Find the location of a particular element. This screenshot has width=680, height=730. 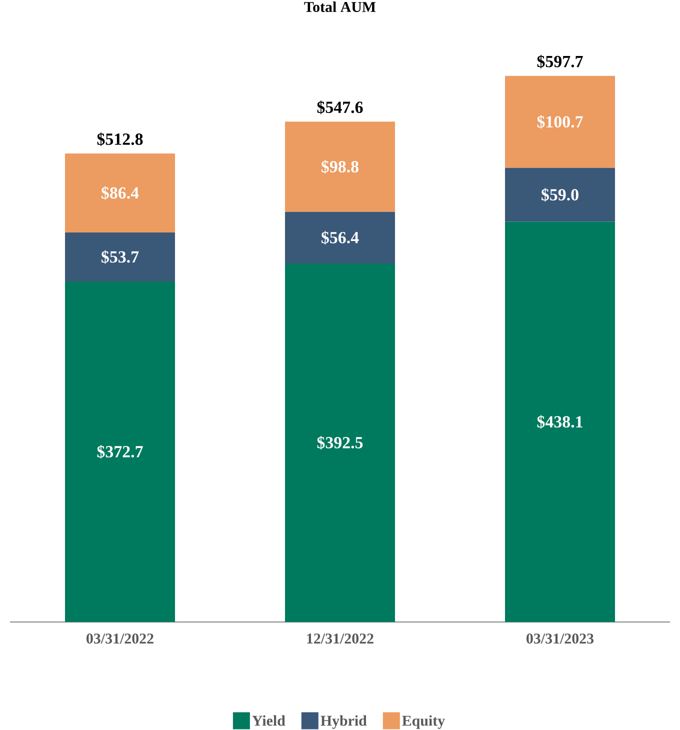

data-label: $438.1 is located at coordinates (559, 422).